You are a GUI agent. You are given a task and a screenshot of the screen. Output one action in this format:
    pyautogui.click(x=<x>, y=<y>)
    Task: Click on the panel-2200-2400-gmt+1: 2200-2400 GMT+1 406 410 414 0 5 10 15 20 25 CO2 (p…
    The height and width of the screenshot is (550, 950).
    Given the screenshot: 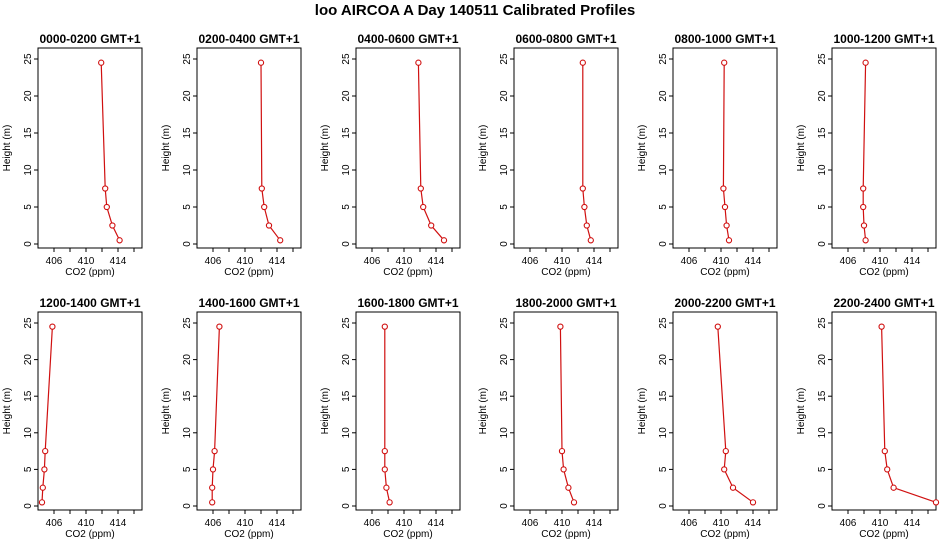 What is the action you would take?
    pyautogui.click(x=868, y=418)
    